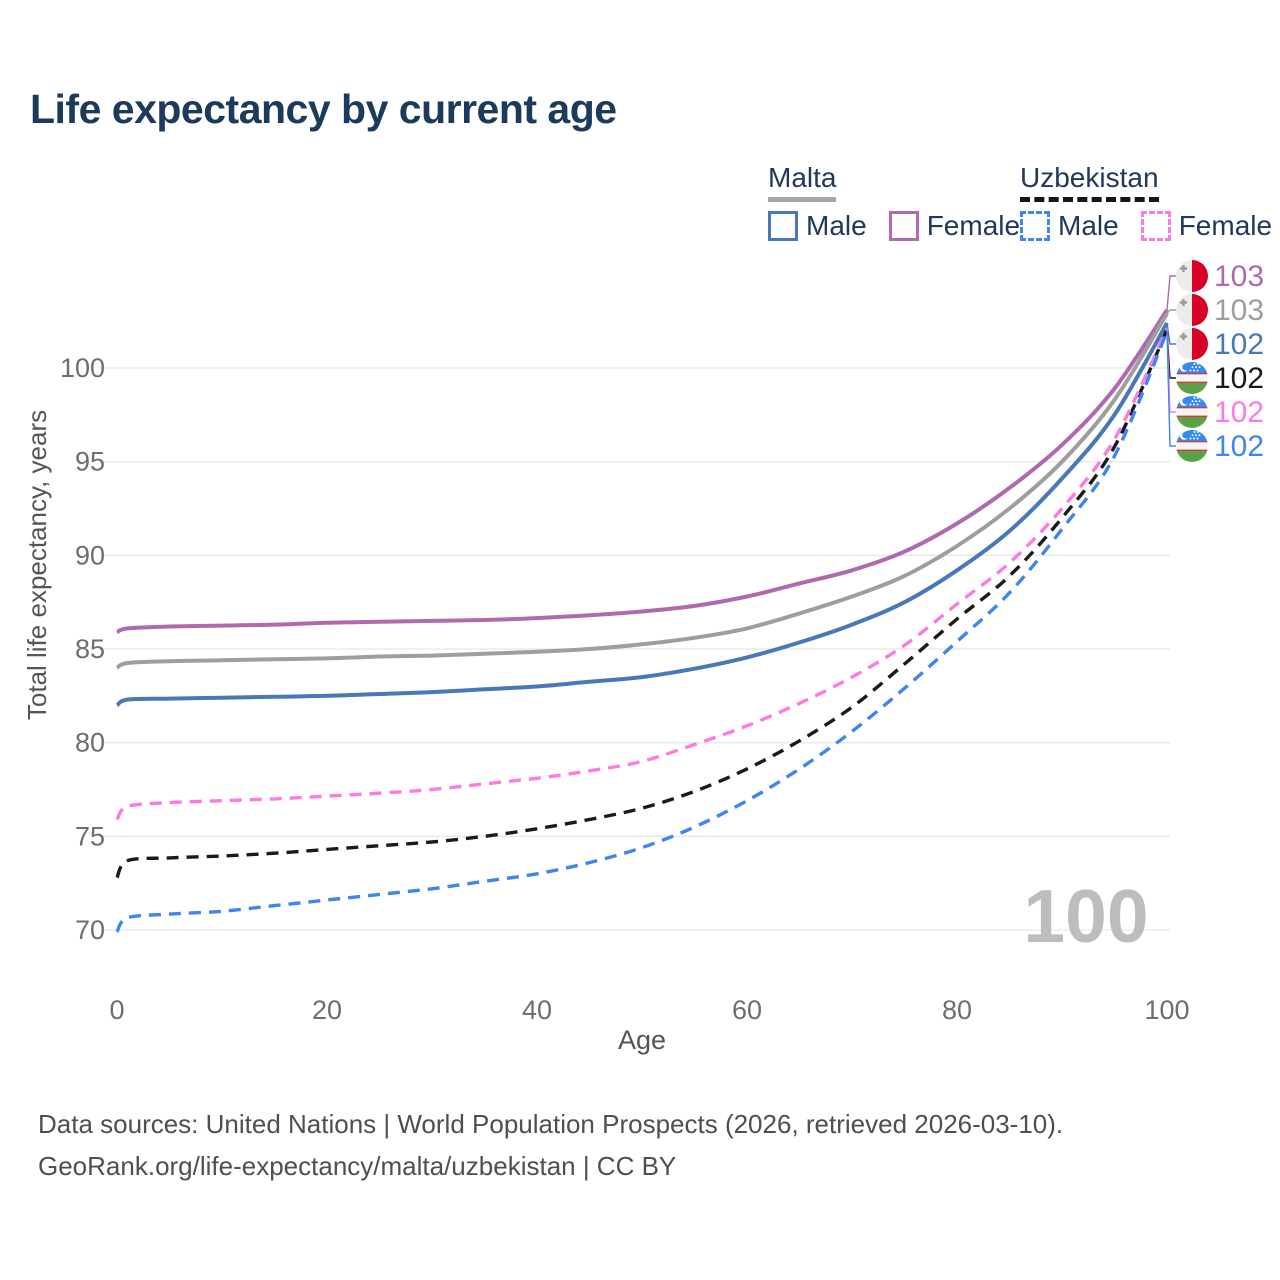 The image size is (1280, 1280). Describe the element at coordinates (1089, 182) in the screenshot. I see `legend-country-uzbekistan: Uzbekistan` at that location.